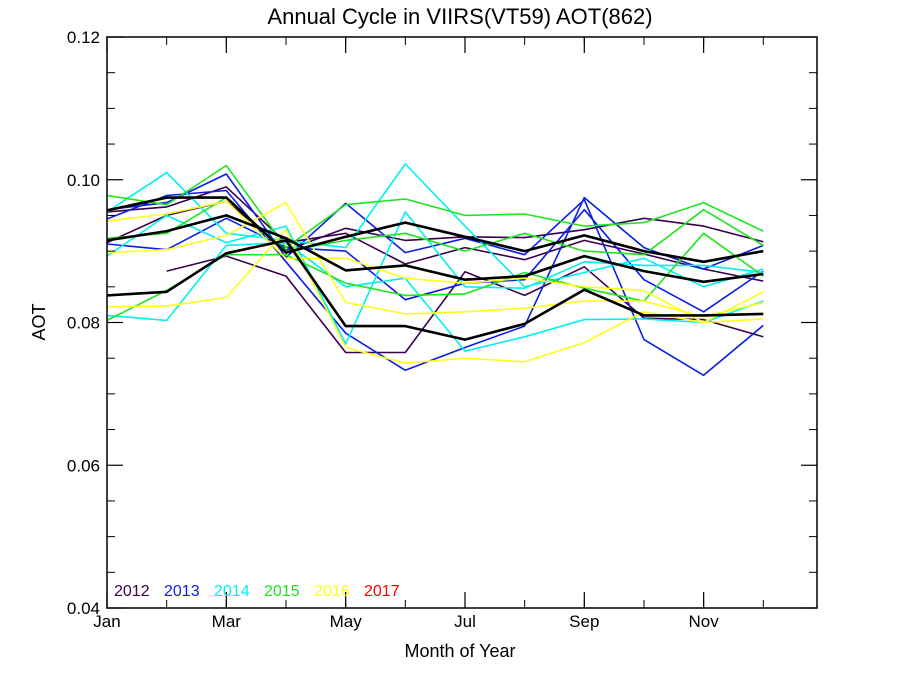 The width and height of the screenshot is (900, 675). What do you see at coordinates (382, 591) in the screenshot?
I see `legend-entry-2017: 2017` at bounding box center [382, 591].